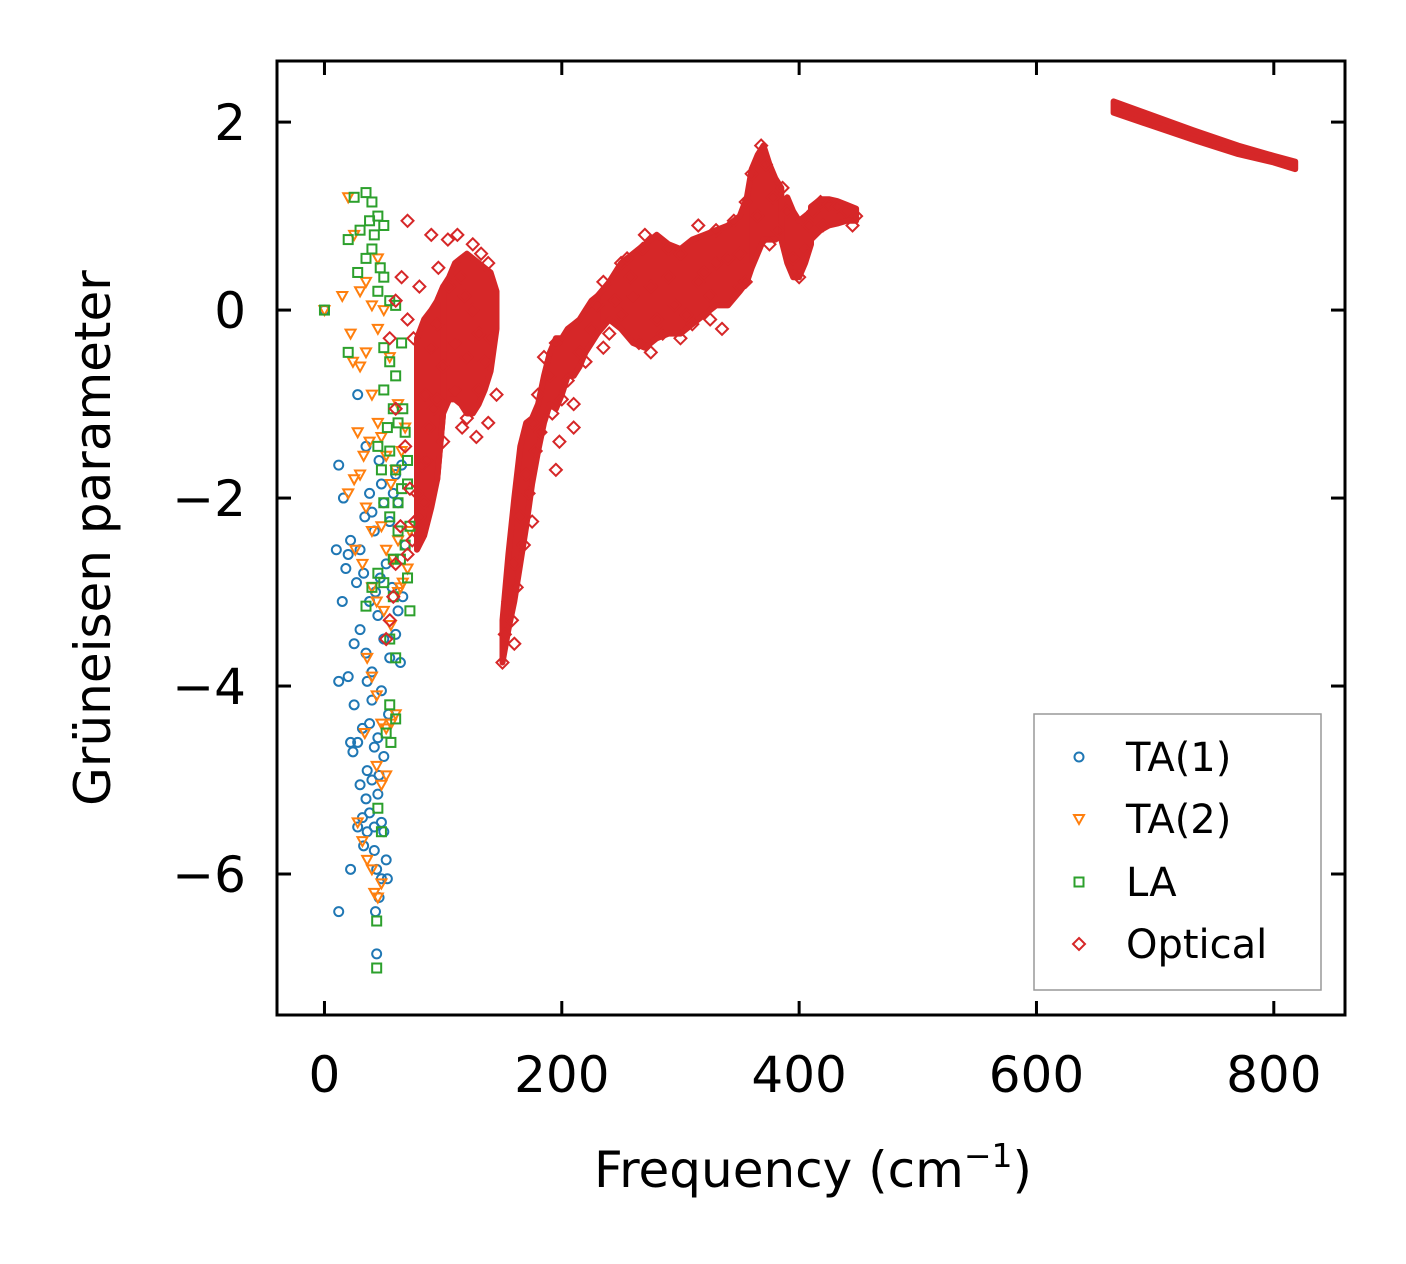 The height and width of the screenshot is (1264, 1406). What do you see at coordinates (1196, 945) in the screenshot?
I see `legend-label: Optical` at bounding box center [1196, 945].